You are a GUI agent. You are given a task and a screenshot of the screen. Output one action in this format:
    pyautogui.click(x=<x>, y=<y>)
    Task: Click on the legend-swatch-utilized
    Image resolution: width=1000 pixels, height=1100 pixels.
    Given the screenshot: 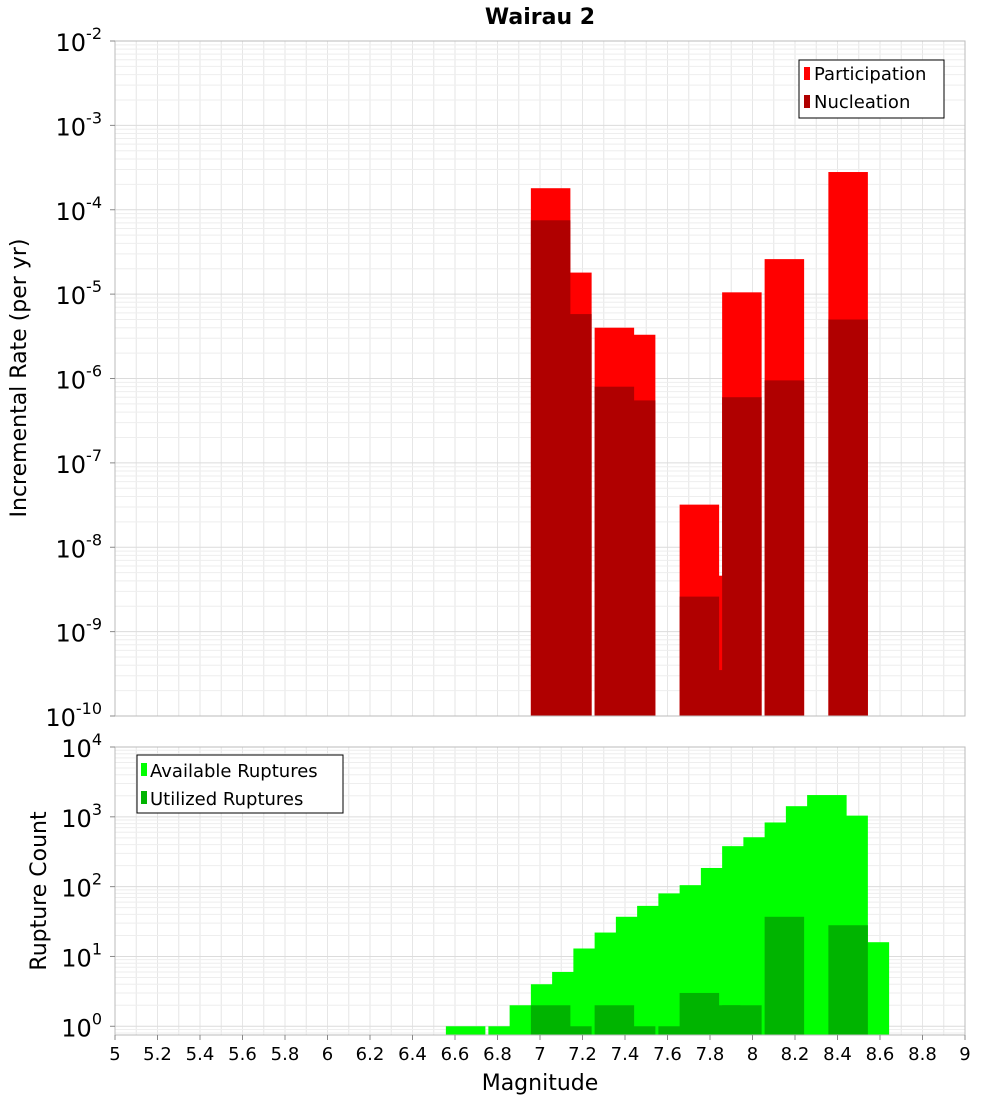 What is the action you would take?
    pyautogui.click(x=144, y=797)
    